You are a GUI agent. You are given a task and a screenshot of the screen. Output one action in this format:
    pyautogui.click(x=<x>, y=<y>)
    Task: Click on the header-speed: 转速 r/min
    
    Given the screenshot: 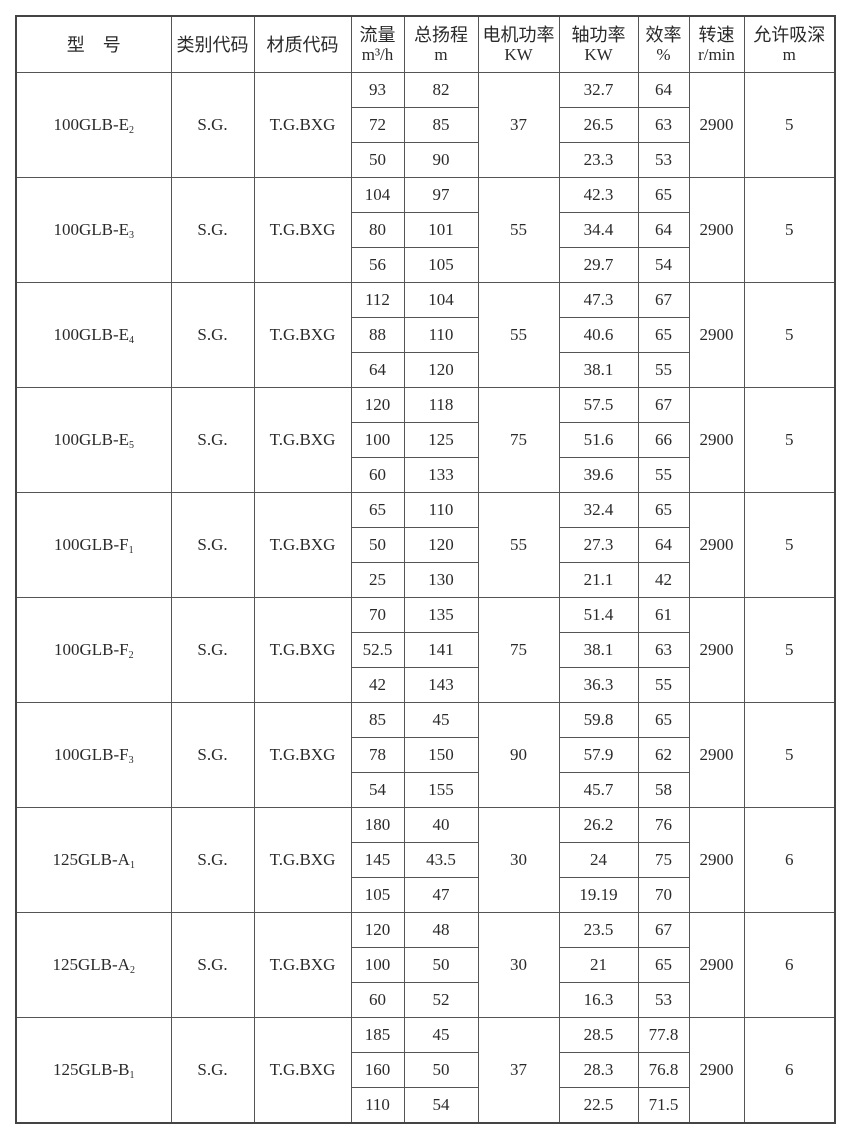 What is the action you would take?
    pyautogui.click(x=716, y=44)
    